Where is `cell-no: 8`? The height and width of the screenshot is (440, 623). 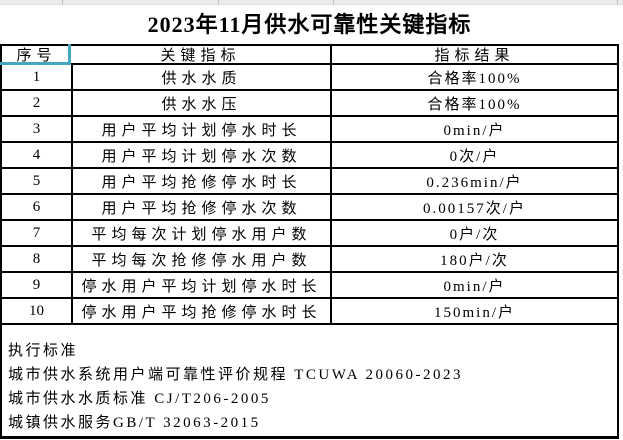 cell-no: 8 is located at coordinates (36, 258).